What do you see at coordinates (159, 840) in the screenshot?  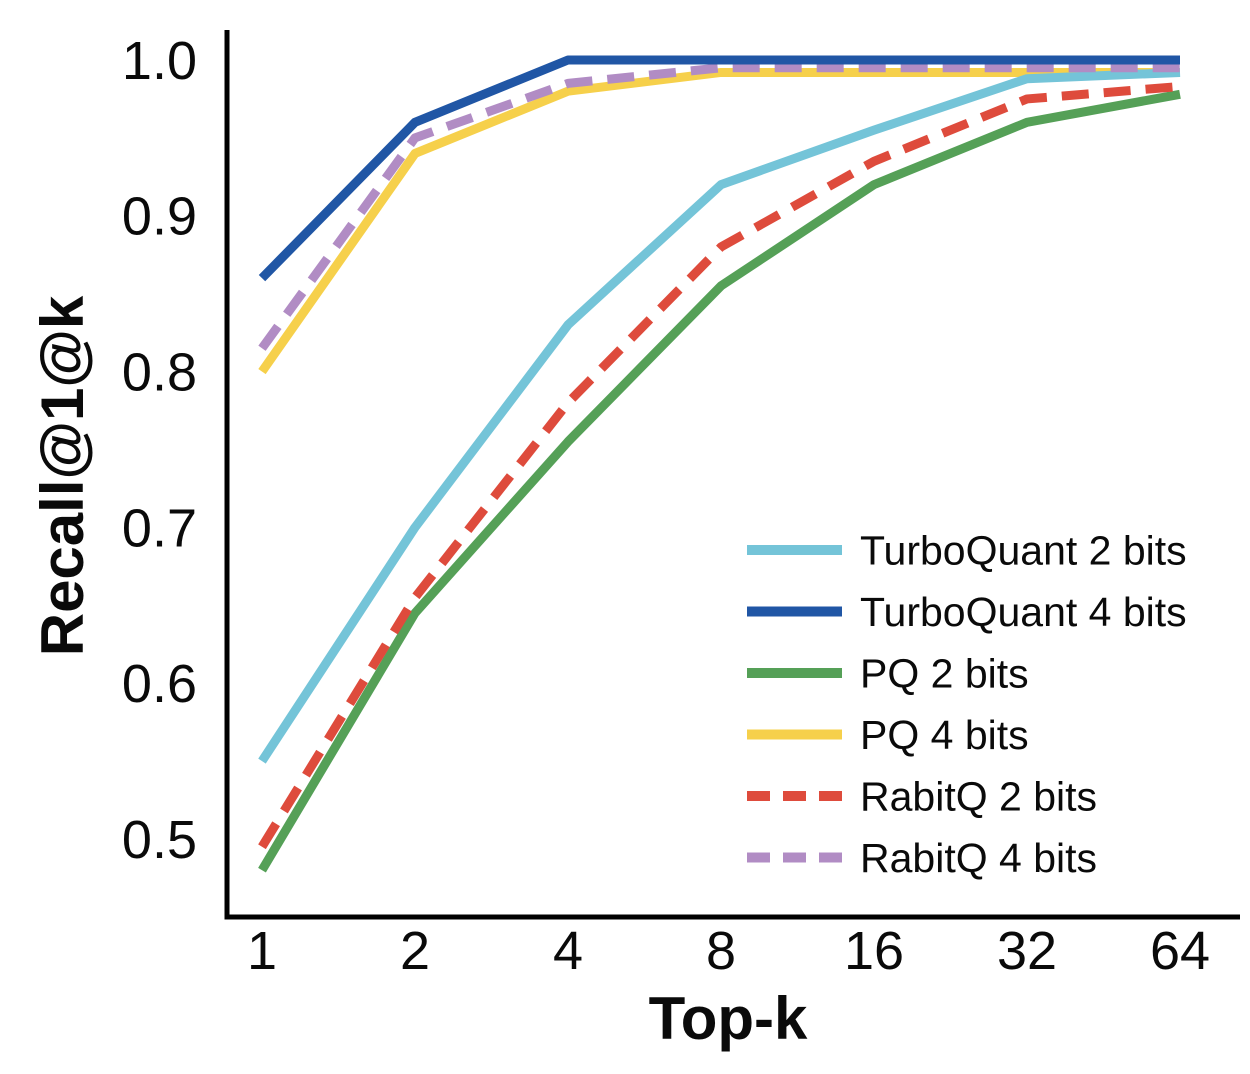 I see `y-tick-label: 0.5` at bounding box center [159, 840].